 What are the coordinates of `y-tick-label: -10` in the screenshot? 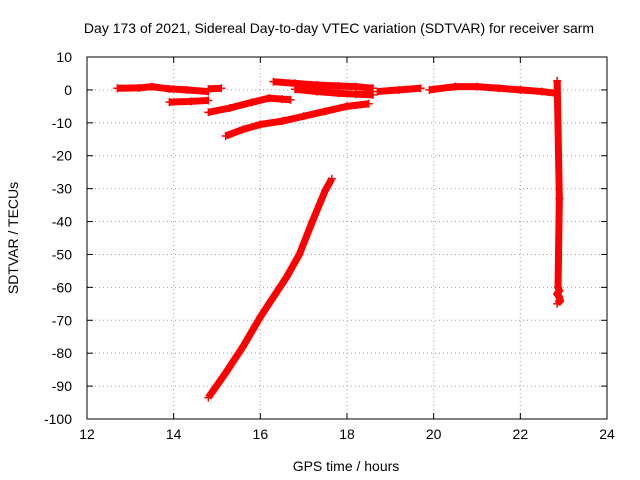 It's located at (62, 123).